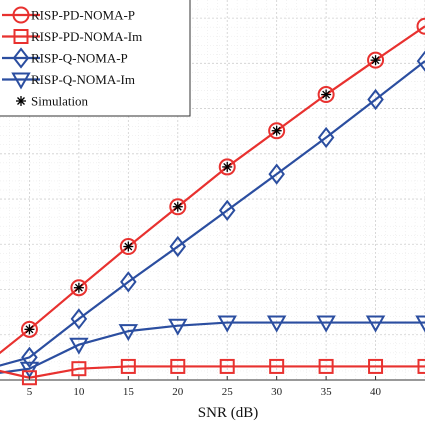  What do you see at coordinates (277, 392) in the screenshot?
I see `x-tick-label: 30` at bounding box center [277, 392].